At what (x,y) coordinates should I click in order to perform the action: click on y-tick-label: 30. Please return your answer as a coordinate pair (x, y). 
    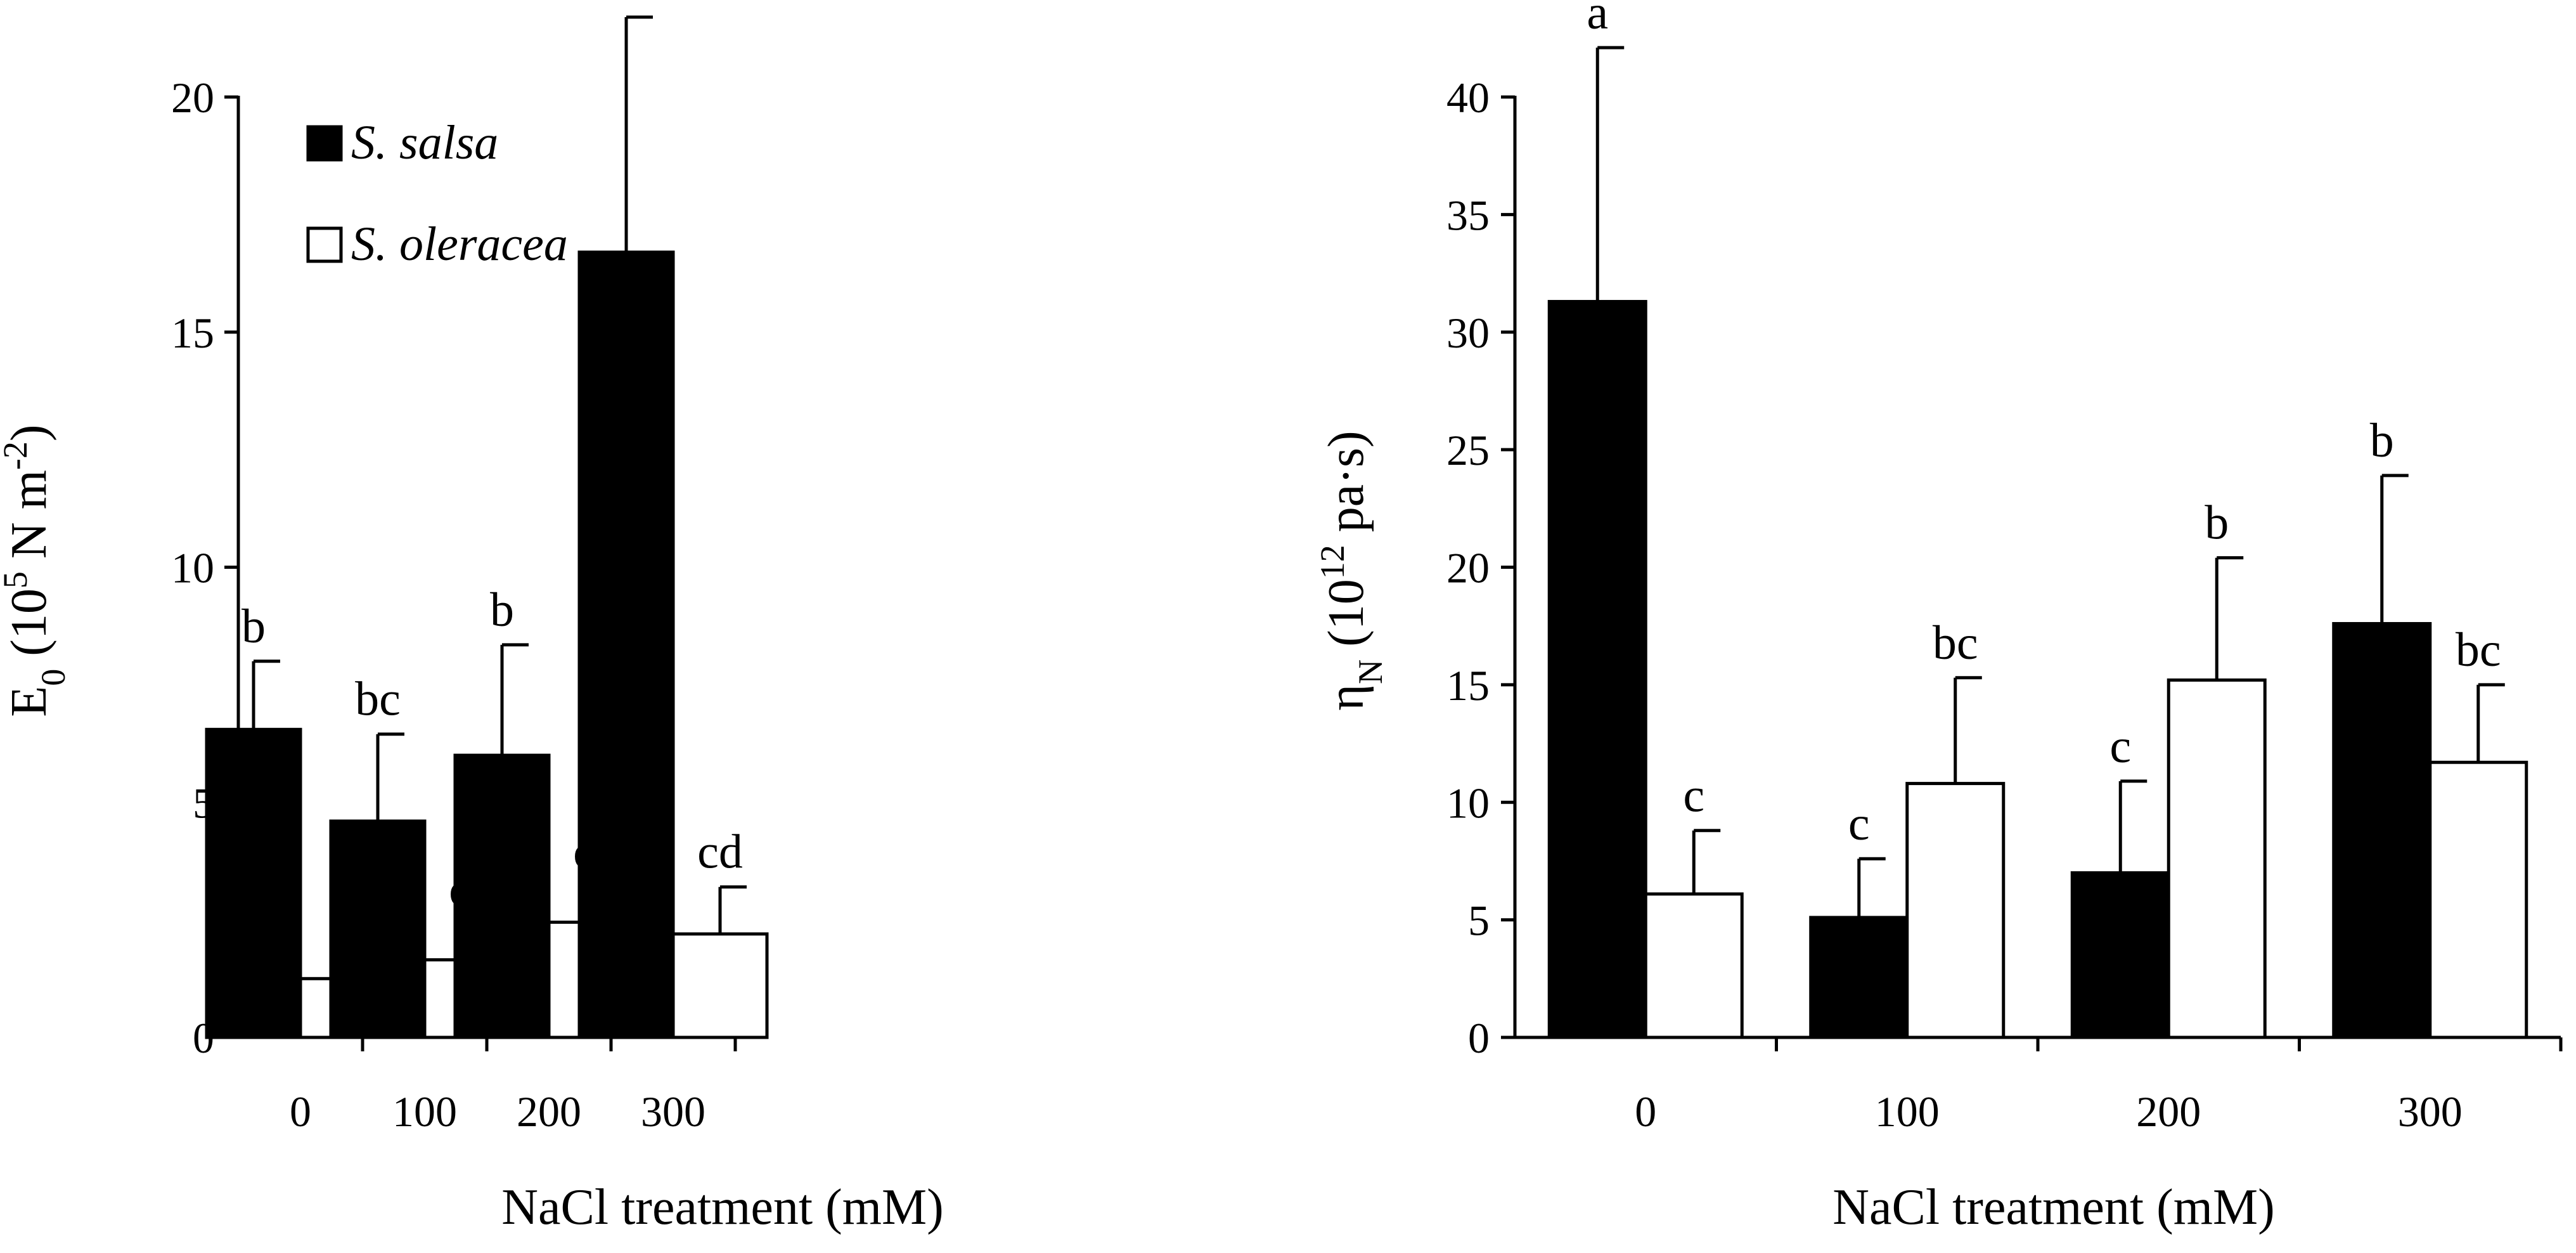
    Looking at the image, I should click on (1468, 333).